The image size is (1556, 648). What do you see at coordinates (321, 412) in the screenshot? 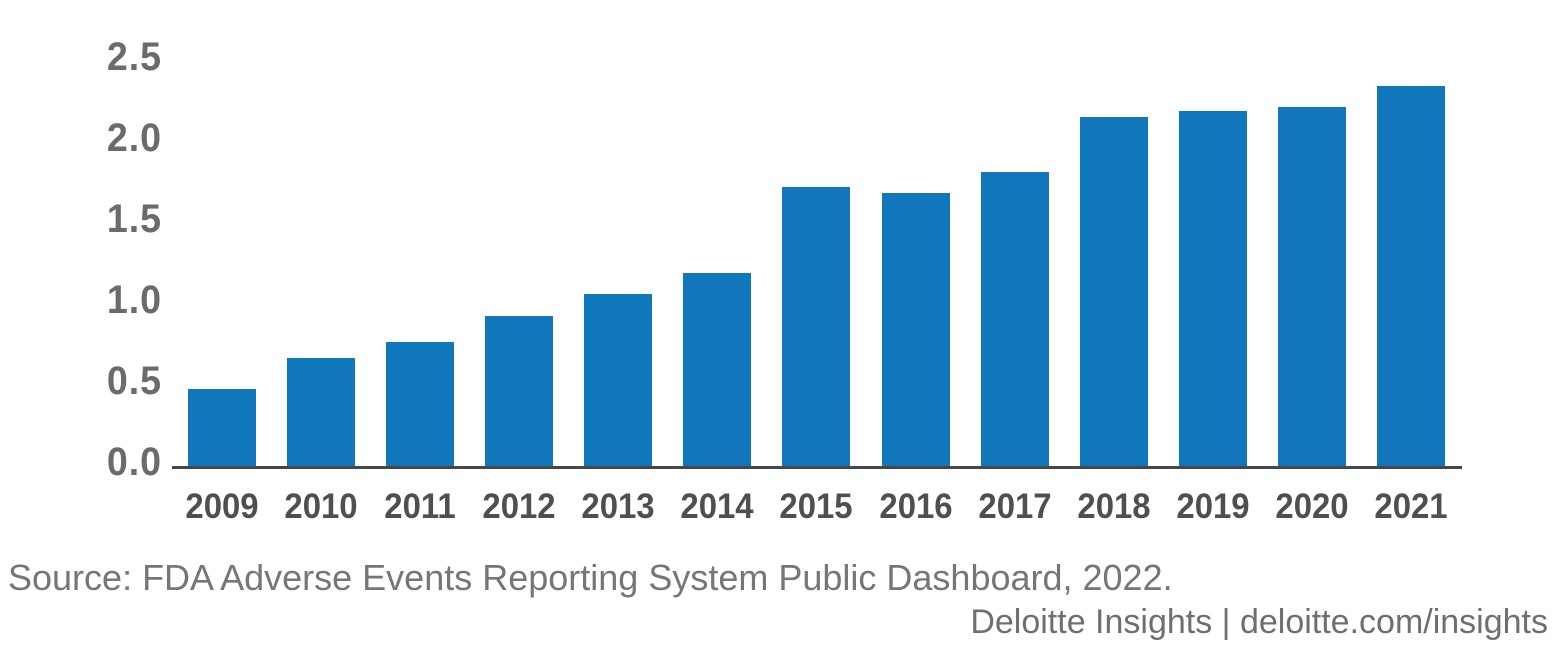
I see `bar-2010` at bounding box center [321, 412].